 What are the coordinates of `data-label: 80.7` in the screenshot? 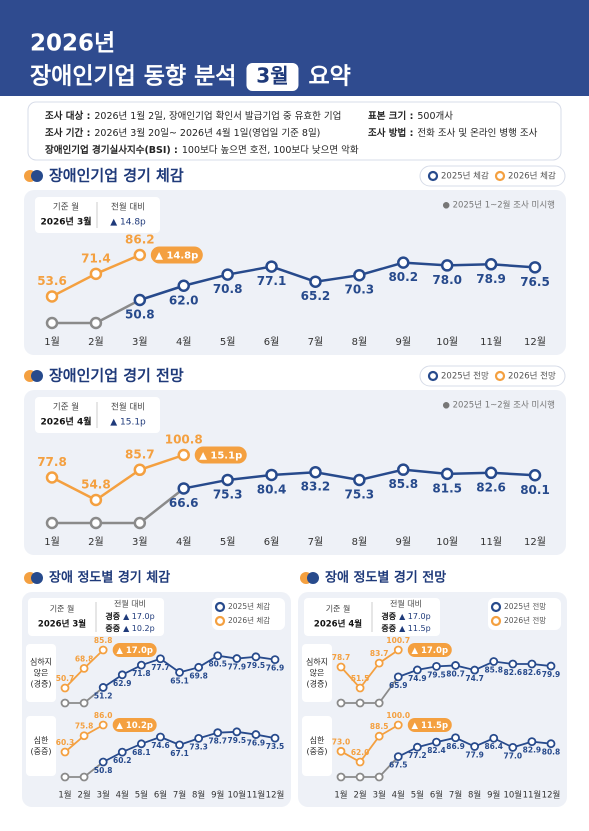 It's located at (455, 673).